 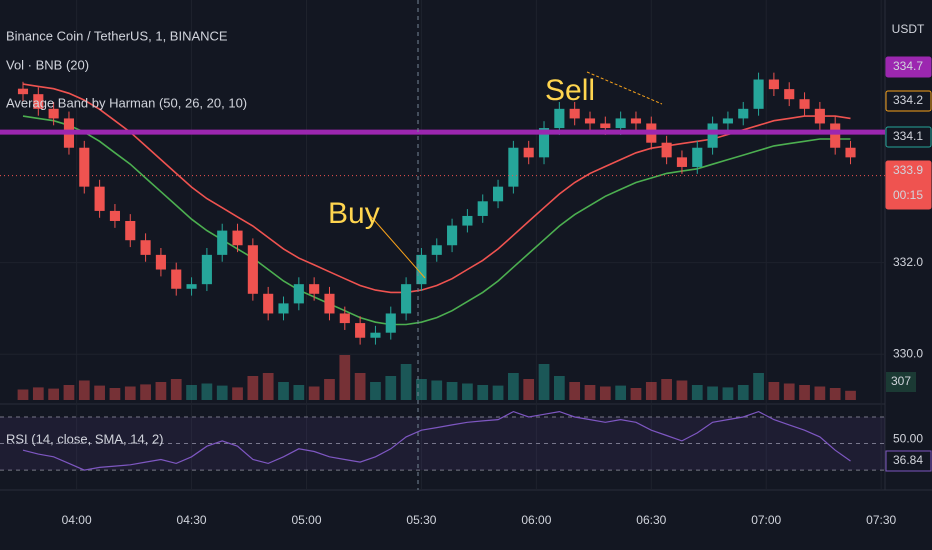 I want to click on arrow, so click(x=396, y=245).